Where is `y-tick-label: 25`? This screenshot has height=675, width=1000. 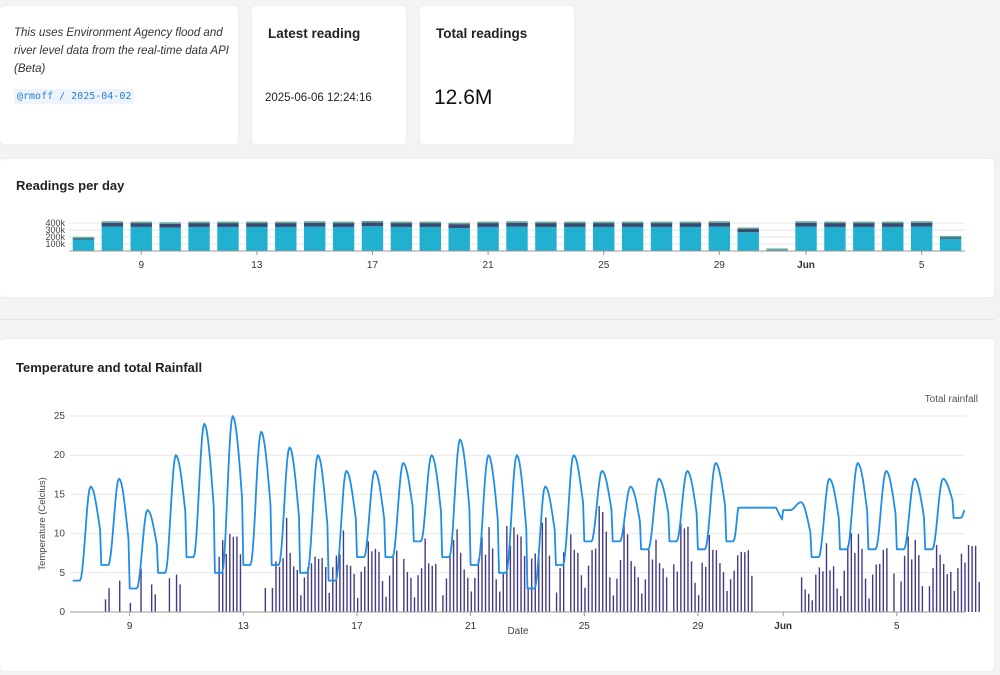 y-tick-label: 25 is located at coordinates (60, 416).